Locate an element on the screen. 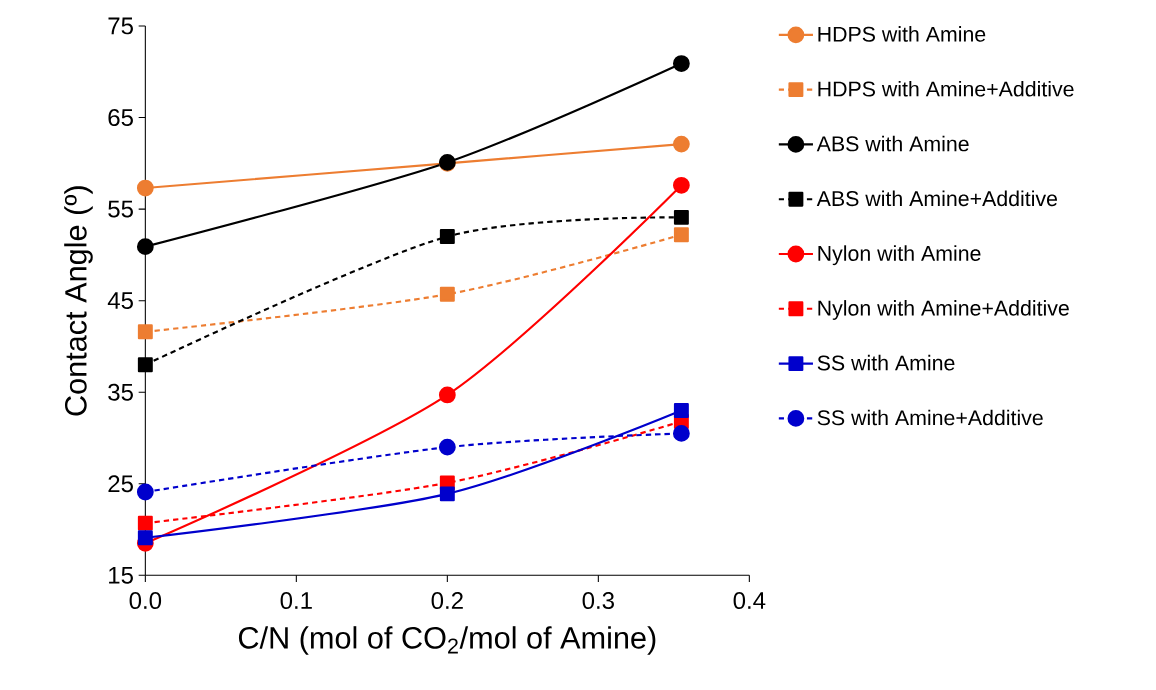 Image resolution: width=1156 pixels, height=690 pixels. legend-label: HDPS with Amine+Additive is located at coordinates (946, 88).